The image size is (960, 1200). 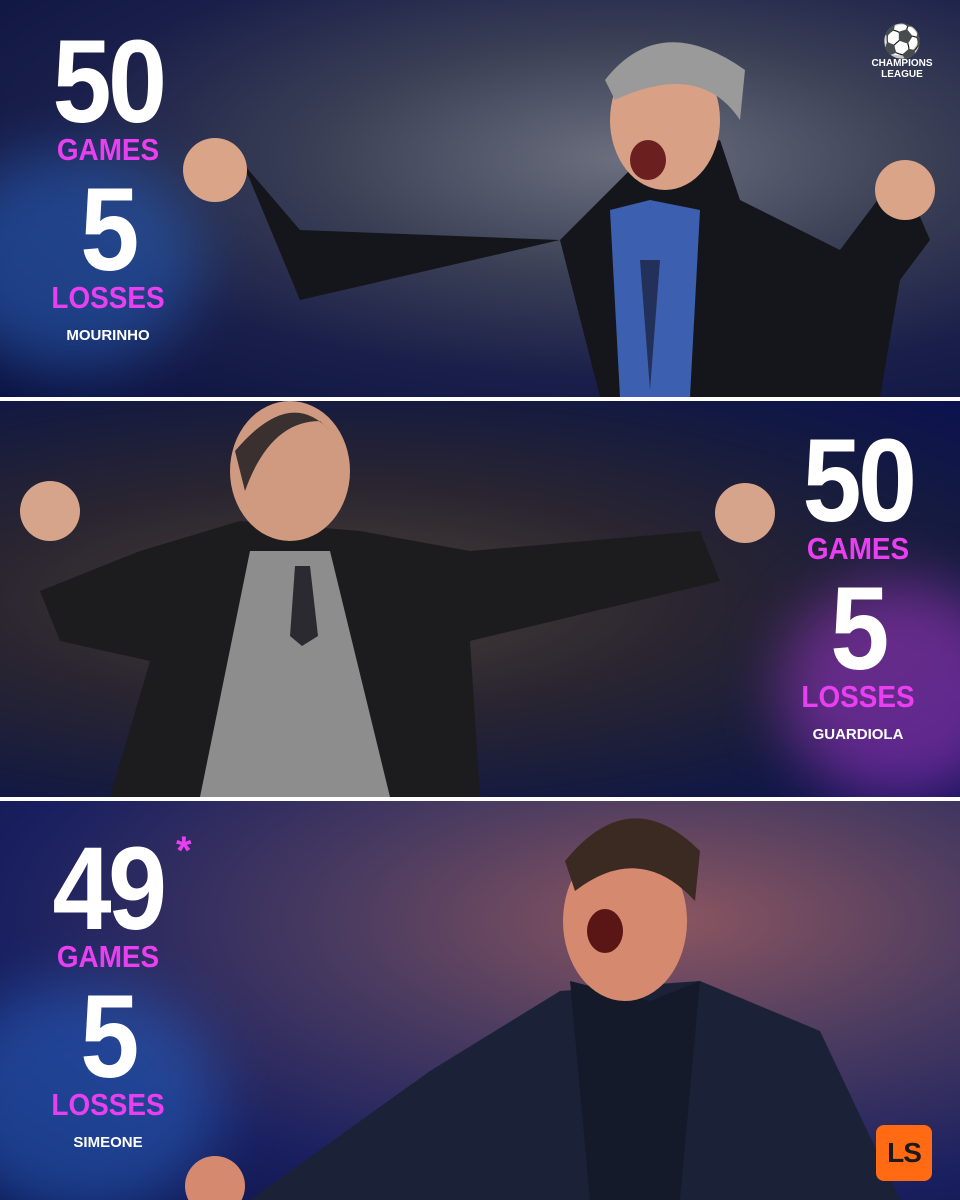 What do you see at coordinates (110, 889) in the screenshot?
I see `games-count: 49` at bounding box center [110, 889].